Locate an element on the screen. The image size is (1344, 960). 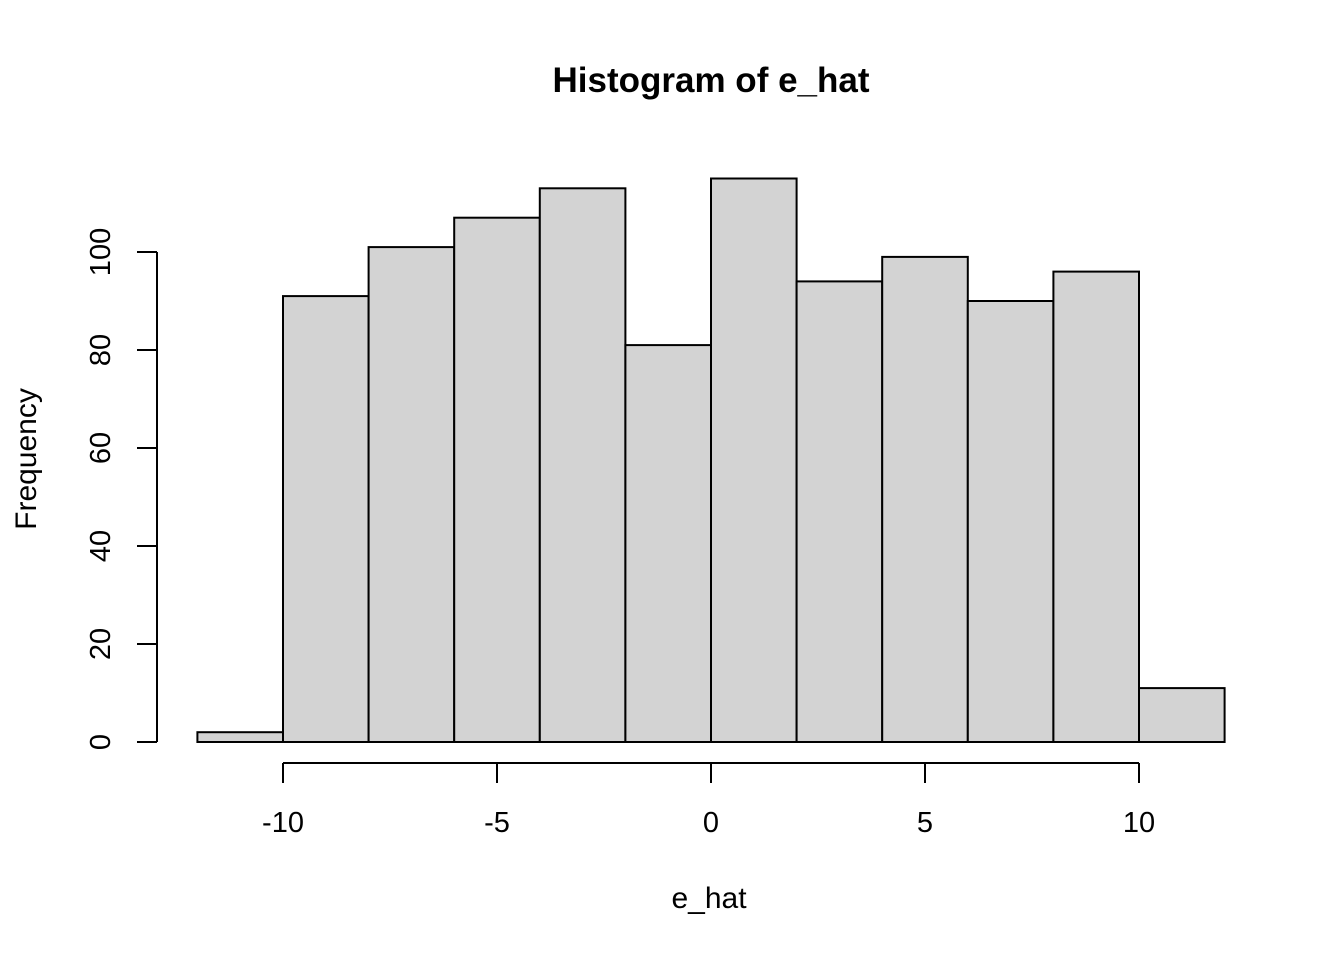
y-tick-label: 100 is located at coordinates (101, 252).